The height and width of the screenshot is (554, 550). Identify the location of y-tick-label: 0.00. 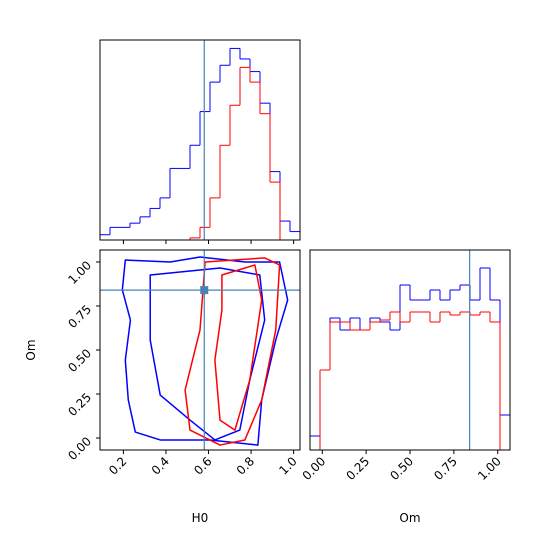
(79, 448).